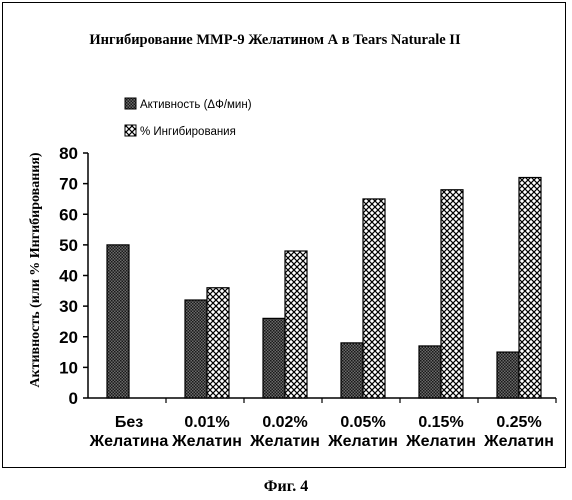  What do you see at coordinates (362, 422) in the screenshot?
I see `x-category-label: 0.05%` at bounding box center [362, 422].